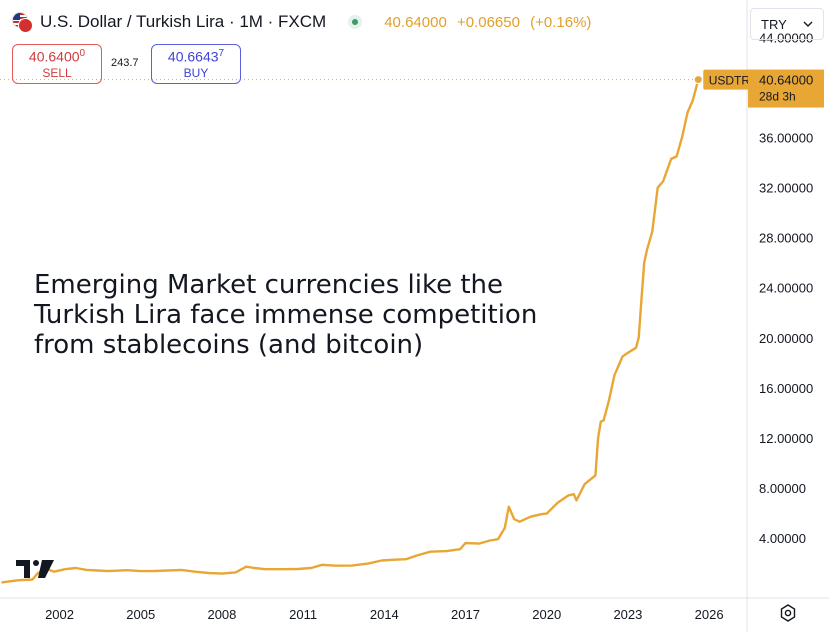  Describe the element at coordinates (59, 614) in the screenshot. I see `x-tick-label: 2002` at that location.